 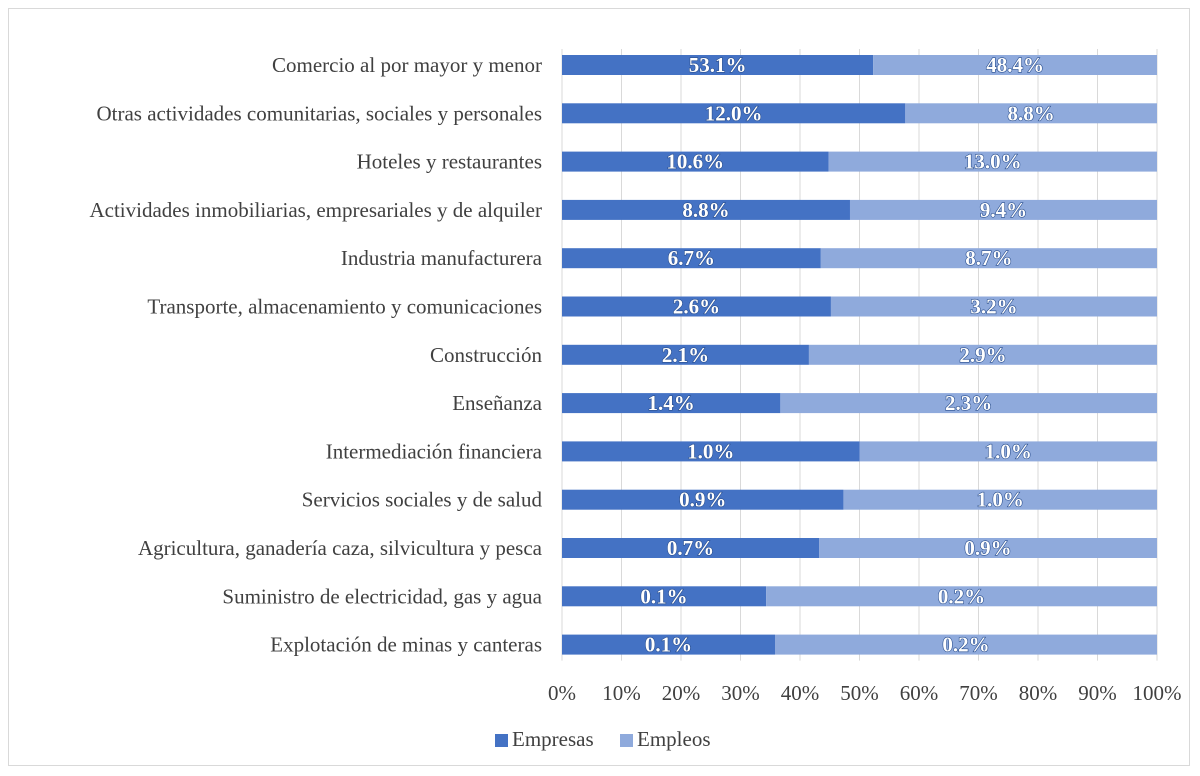 What do you see at coordinates (621, 693) in the screenshot?
I see `x-tick-label: 10%` at bounding box center [621, 693].